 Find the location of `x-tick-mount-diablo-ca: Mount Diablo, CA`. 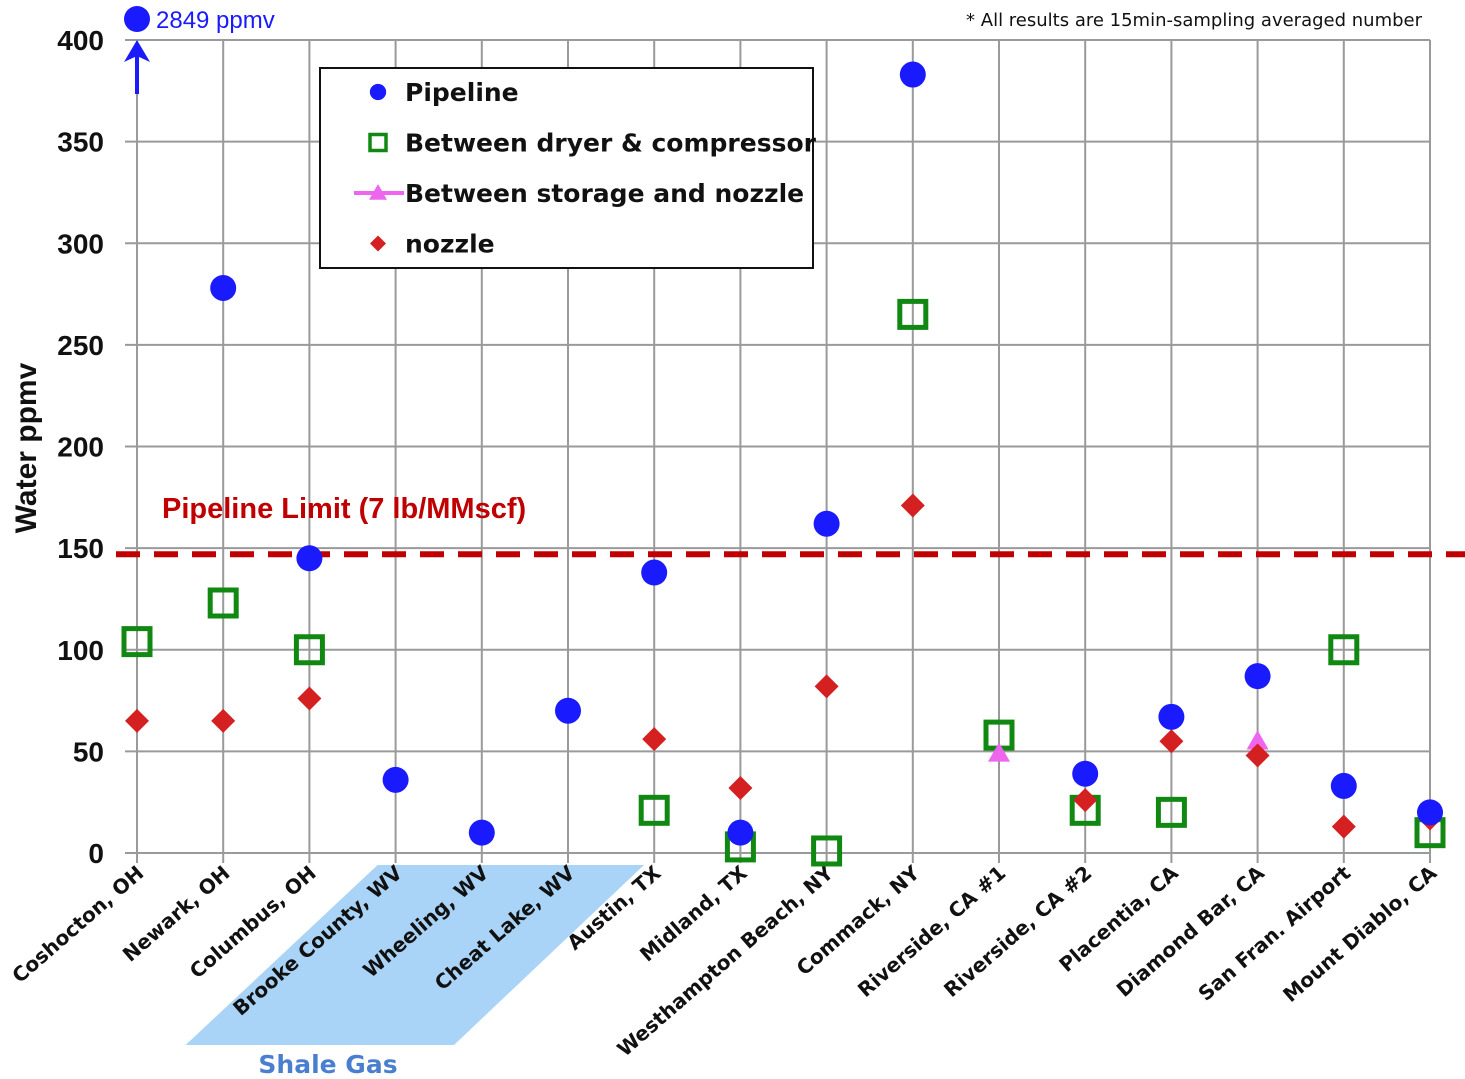

x-tick-mount-diablo-ca: Mount Diablo, CA is located at coordinates (1359, 933).